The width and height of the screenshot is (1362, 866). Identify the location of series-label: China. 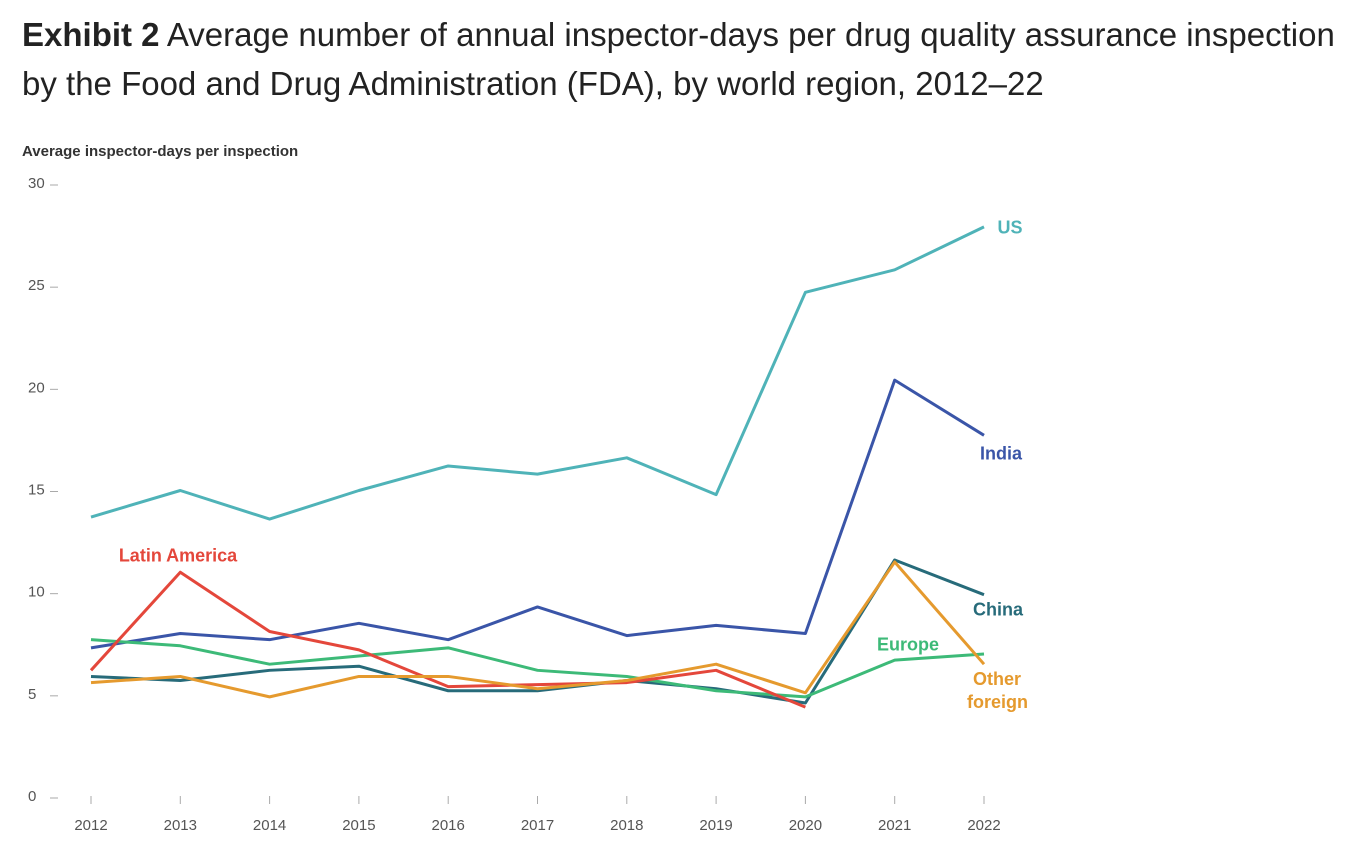
(997, 609).